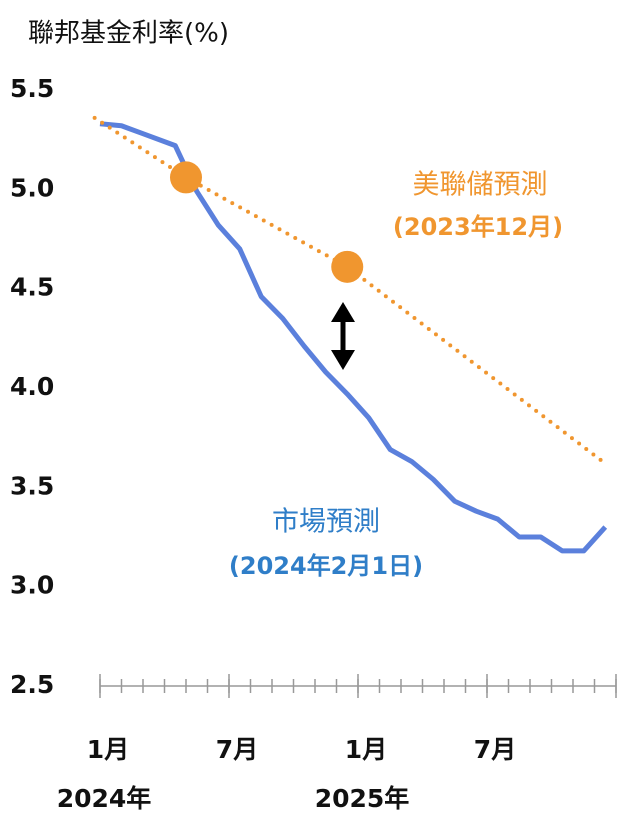 This screenshot has height=822, width=623. What do you see at coordinates (480, 185) in the screenshot?
I see `series-label: 美聯儲預測` at bounding box center [480, 185].